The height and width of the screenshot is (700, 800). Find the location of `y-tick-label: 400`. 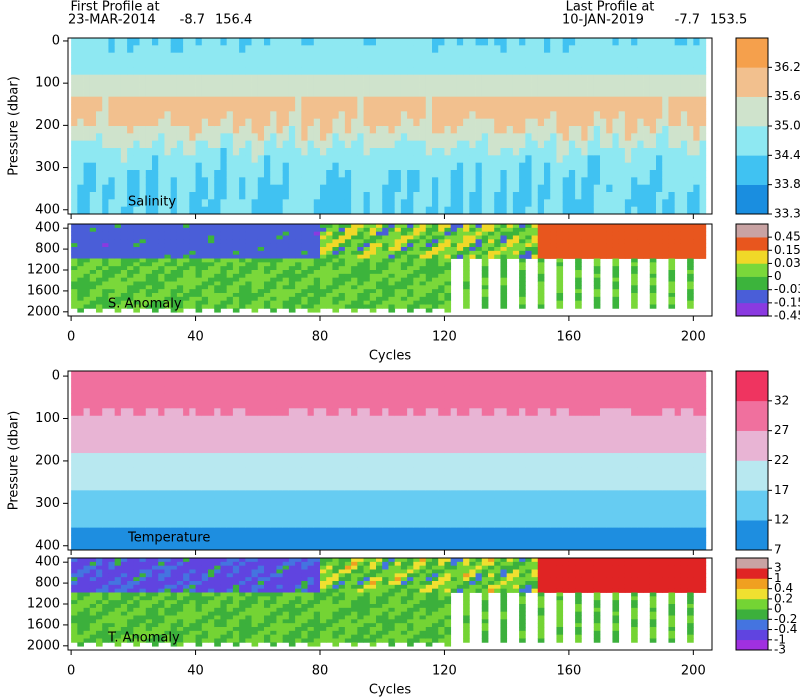

y-tick-label: 400 is located at coordinates (47, 209).